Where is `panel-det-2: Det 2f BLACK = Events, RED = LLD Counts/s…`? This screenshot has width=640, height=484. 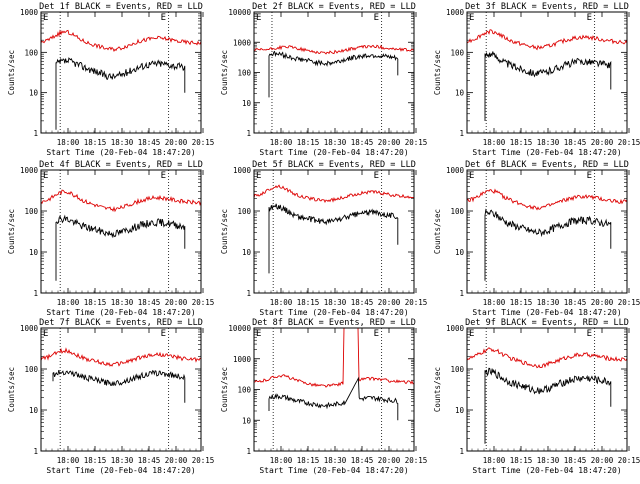
panel-det-2: Det 2f BLACK = Events, RED = LLD Counts/s… is located at coordinates (323, 79).